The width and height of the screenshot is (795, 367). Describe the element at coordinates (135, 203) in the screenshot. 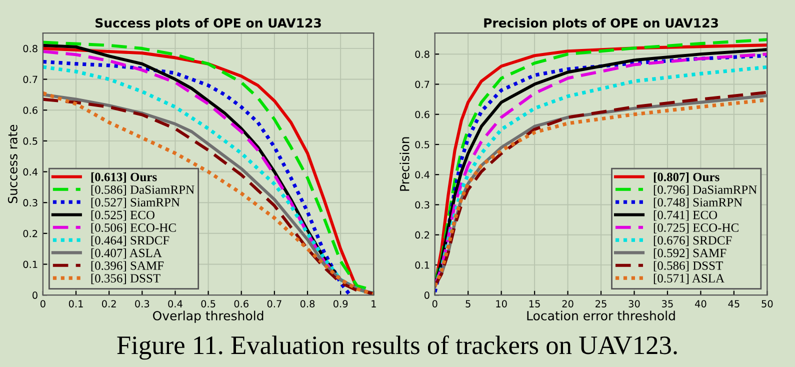

I see `legend-label: [0.527] SiamRPN` at that location.